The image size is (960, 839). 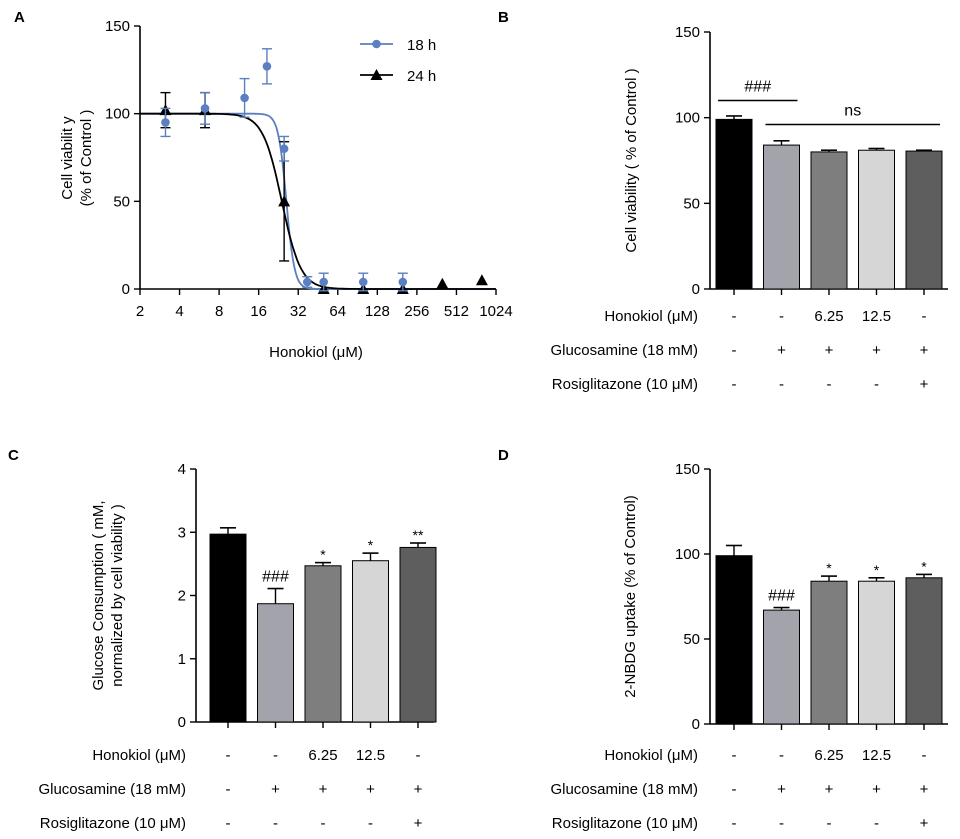 What do you see at coordinates (495, 311) in the screenshot?
I see `panel-a-x-tick-label: 1024` at bounding box center [495, 311].